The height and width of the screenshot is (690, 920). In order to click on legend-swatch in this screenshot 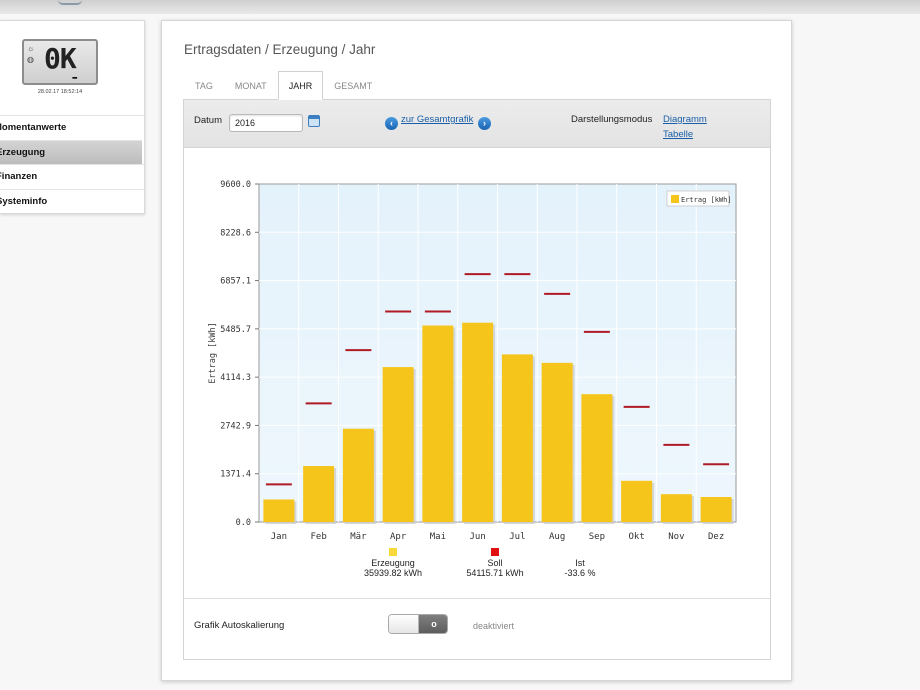, I will do `click(675, 199)`.